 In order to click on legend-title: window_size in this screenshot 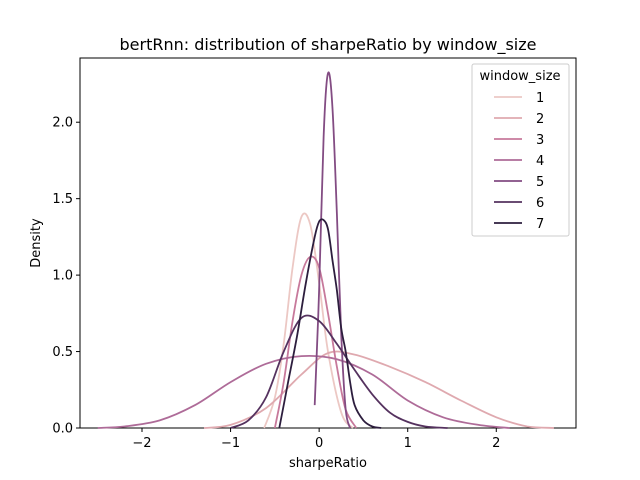, I will do `click(519, 76)`.